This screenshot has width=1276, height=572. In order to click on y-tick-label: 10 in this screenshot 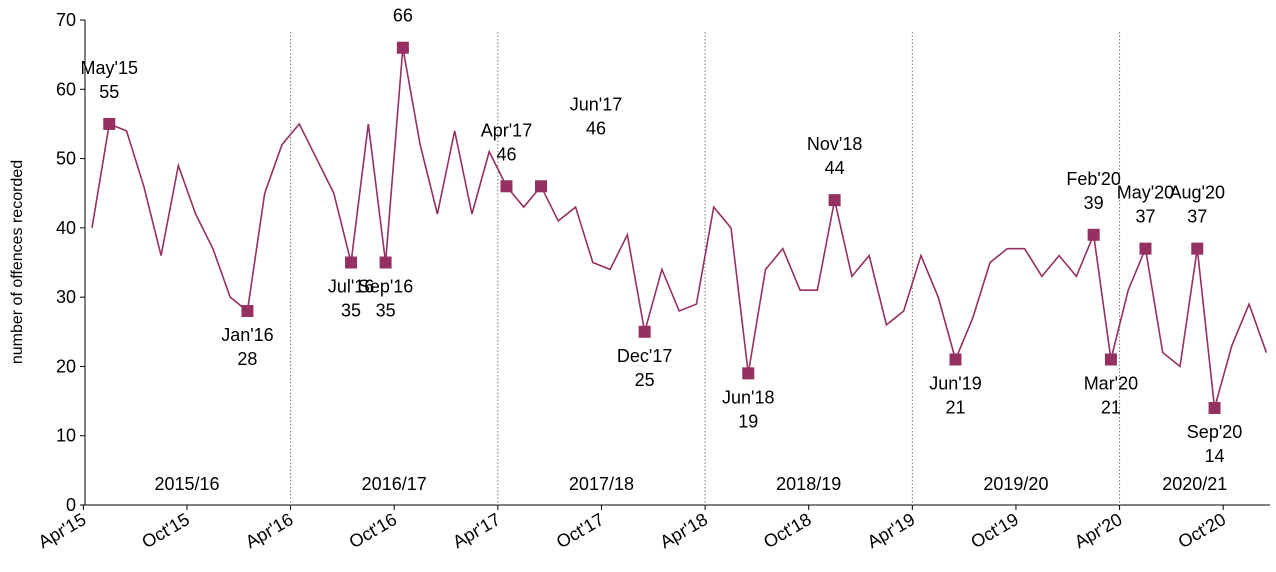, I will do `click(66, 436)`.